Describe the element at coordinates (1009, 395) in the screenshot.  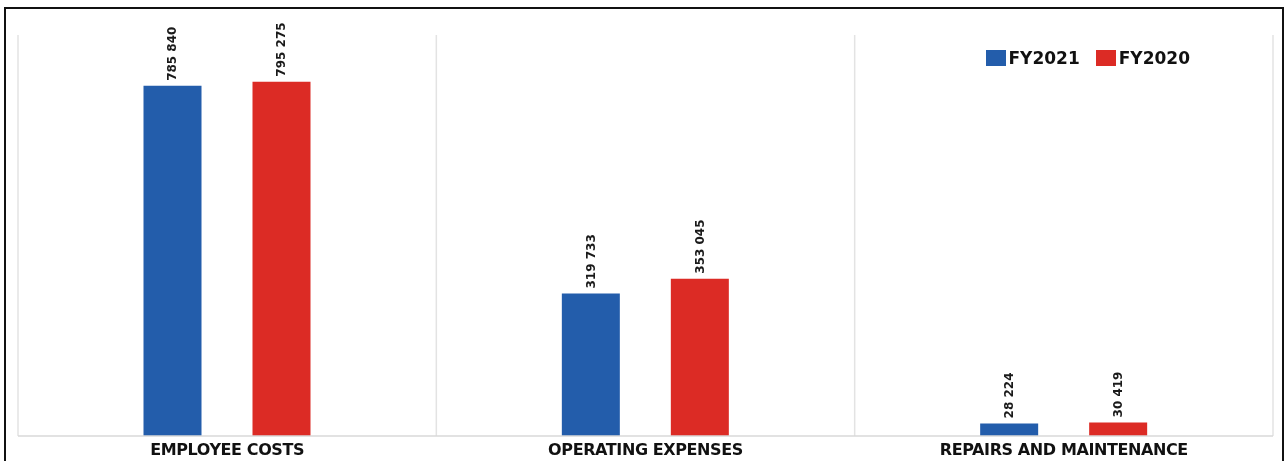
I see `data-label: 28 224` at that location.